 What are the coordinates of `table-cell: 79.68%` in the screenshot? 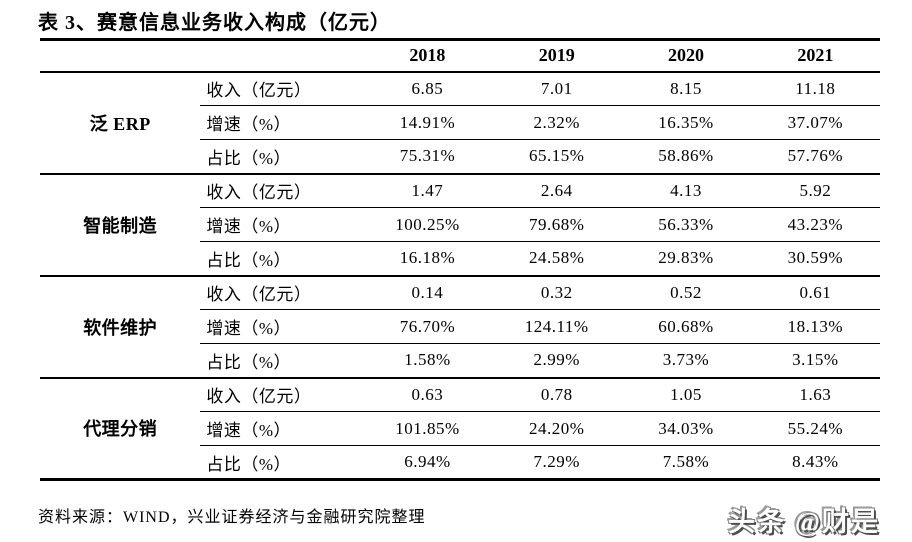 It's located at (557, 224).